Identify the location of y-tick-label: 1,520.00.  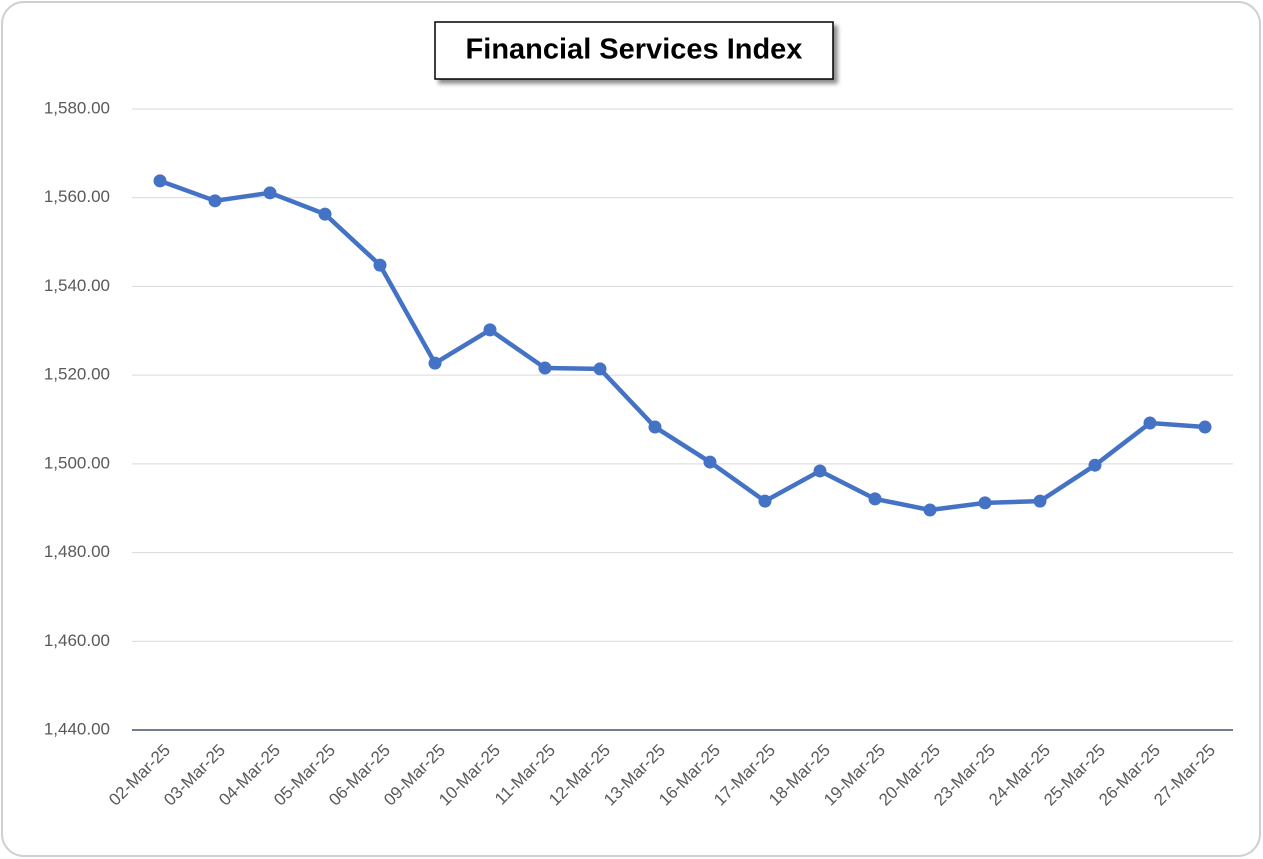
(77, 374).